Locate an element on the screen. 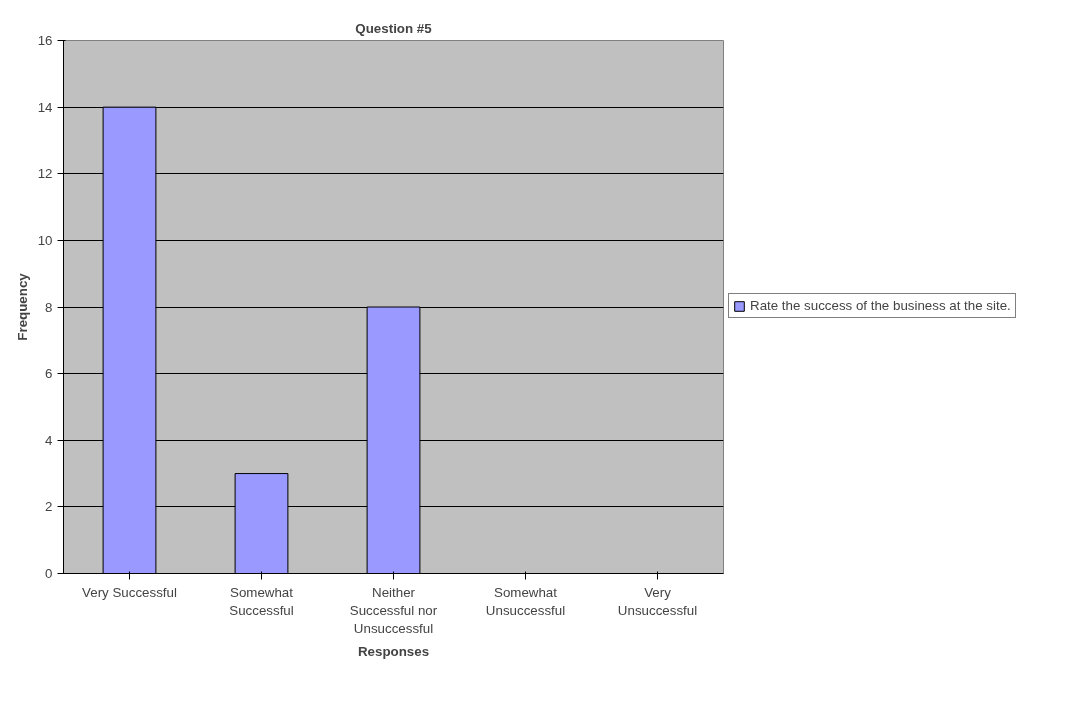 This screenshot has width=1078, height=711. y-tick-label: 14 is located at coordinates (45, 107).